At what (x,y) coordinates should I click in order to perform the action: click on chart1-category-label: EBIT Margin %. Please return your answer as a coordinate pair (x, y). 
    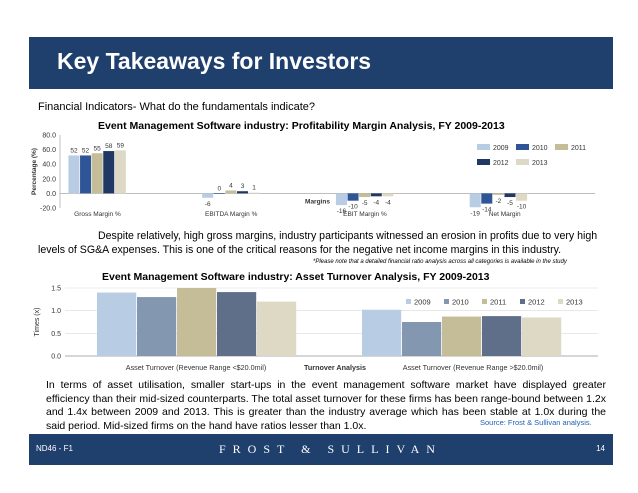
    Looking at the image, I should click on (365, 214).